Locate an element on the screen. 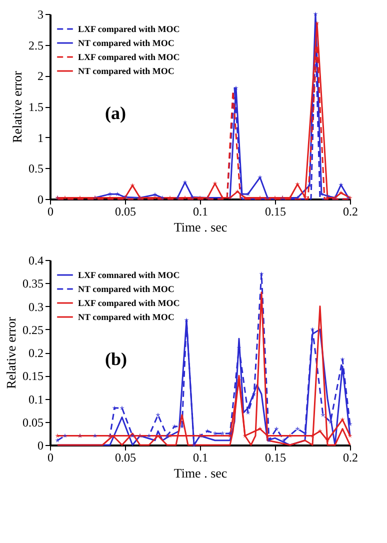 The image size is (387, 543). y-tick-label: 1 is located at coordinates (41, 137).